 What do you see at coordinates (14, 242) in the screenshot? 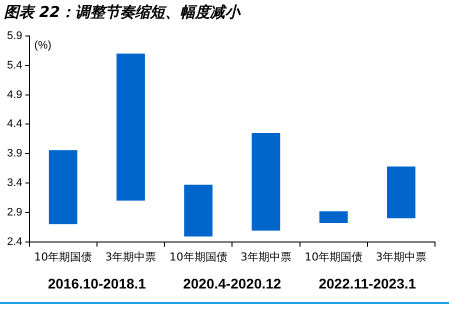
I see `y-tick-label: 2.4` at bounding box center [14, 242].